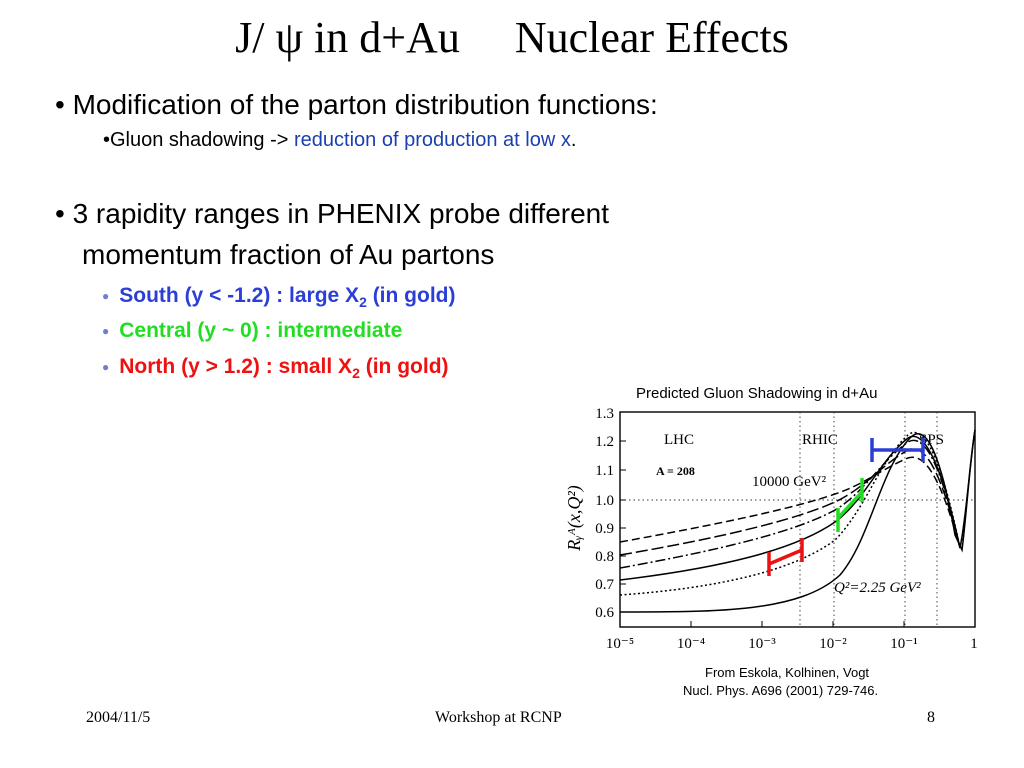 Image resolution: width=1024 pixels, height=768 pixels. I want to click on south-sub: 2, so click(363, 302).